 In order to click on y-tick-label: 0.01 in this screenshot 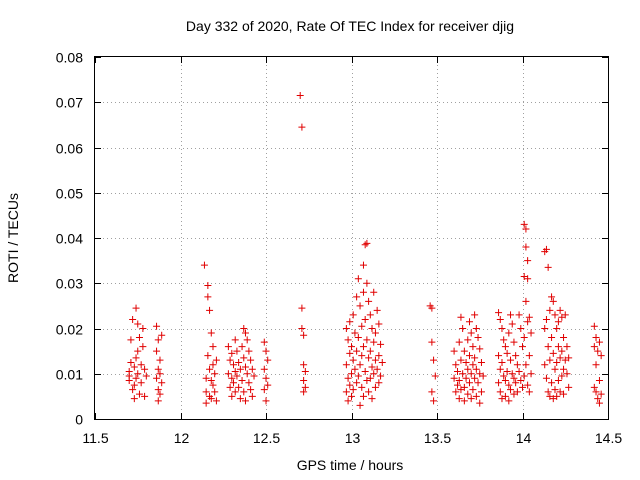, I will do `click(69, 375)`.